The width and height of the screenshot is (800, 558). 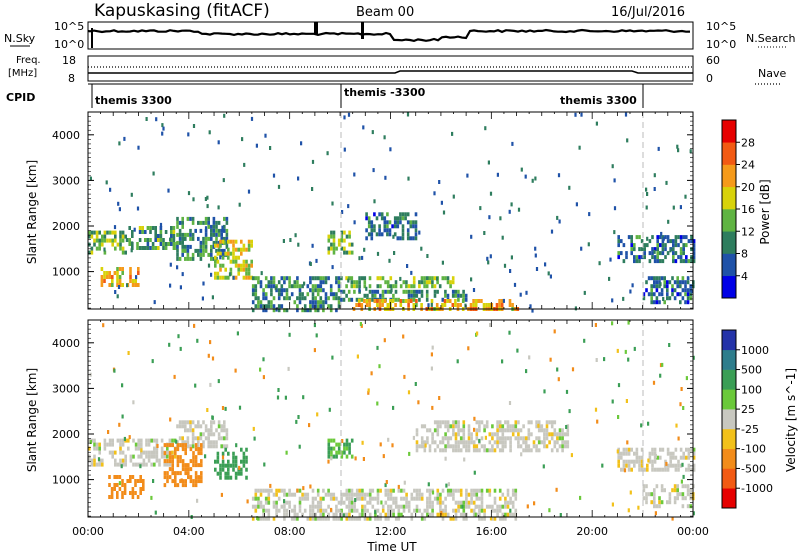 I want to click on velocity-tick-label: -100, so click(x=753, y=449).